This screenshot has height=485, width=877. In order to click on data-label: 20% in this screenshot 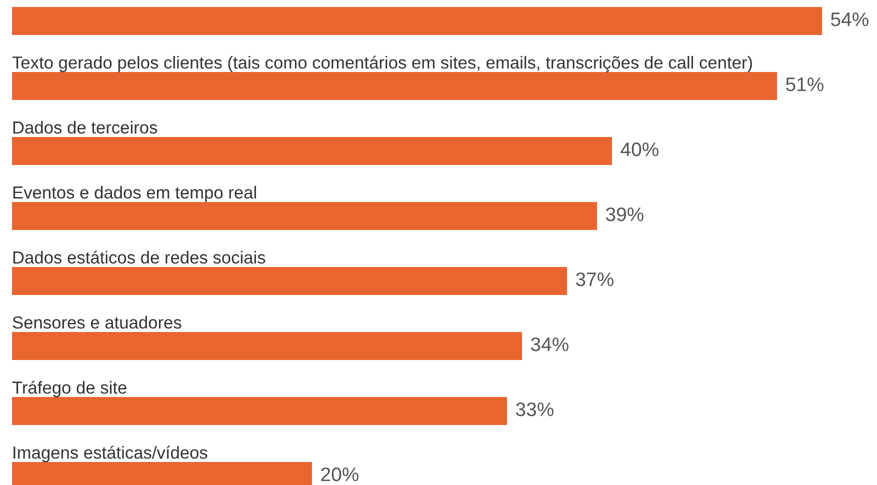, I will do `click(339, 474)`.